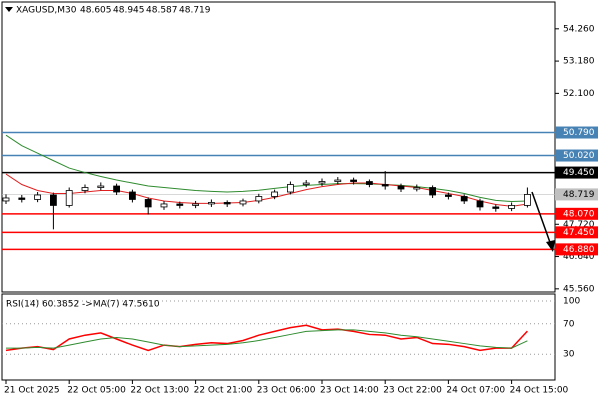  Describe the element at coordinates (159, 391) in the screenshot. I see `x-tick-label: 22 Oct 13:00` at that location.